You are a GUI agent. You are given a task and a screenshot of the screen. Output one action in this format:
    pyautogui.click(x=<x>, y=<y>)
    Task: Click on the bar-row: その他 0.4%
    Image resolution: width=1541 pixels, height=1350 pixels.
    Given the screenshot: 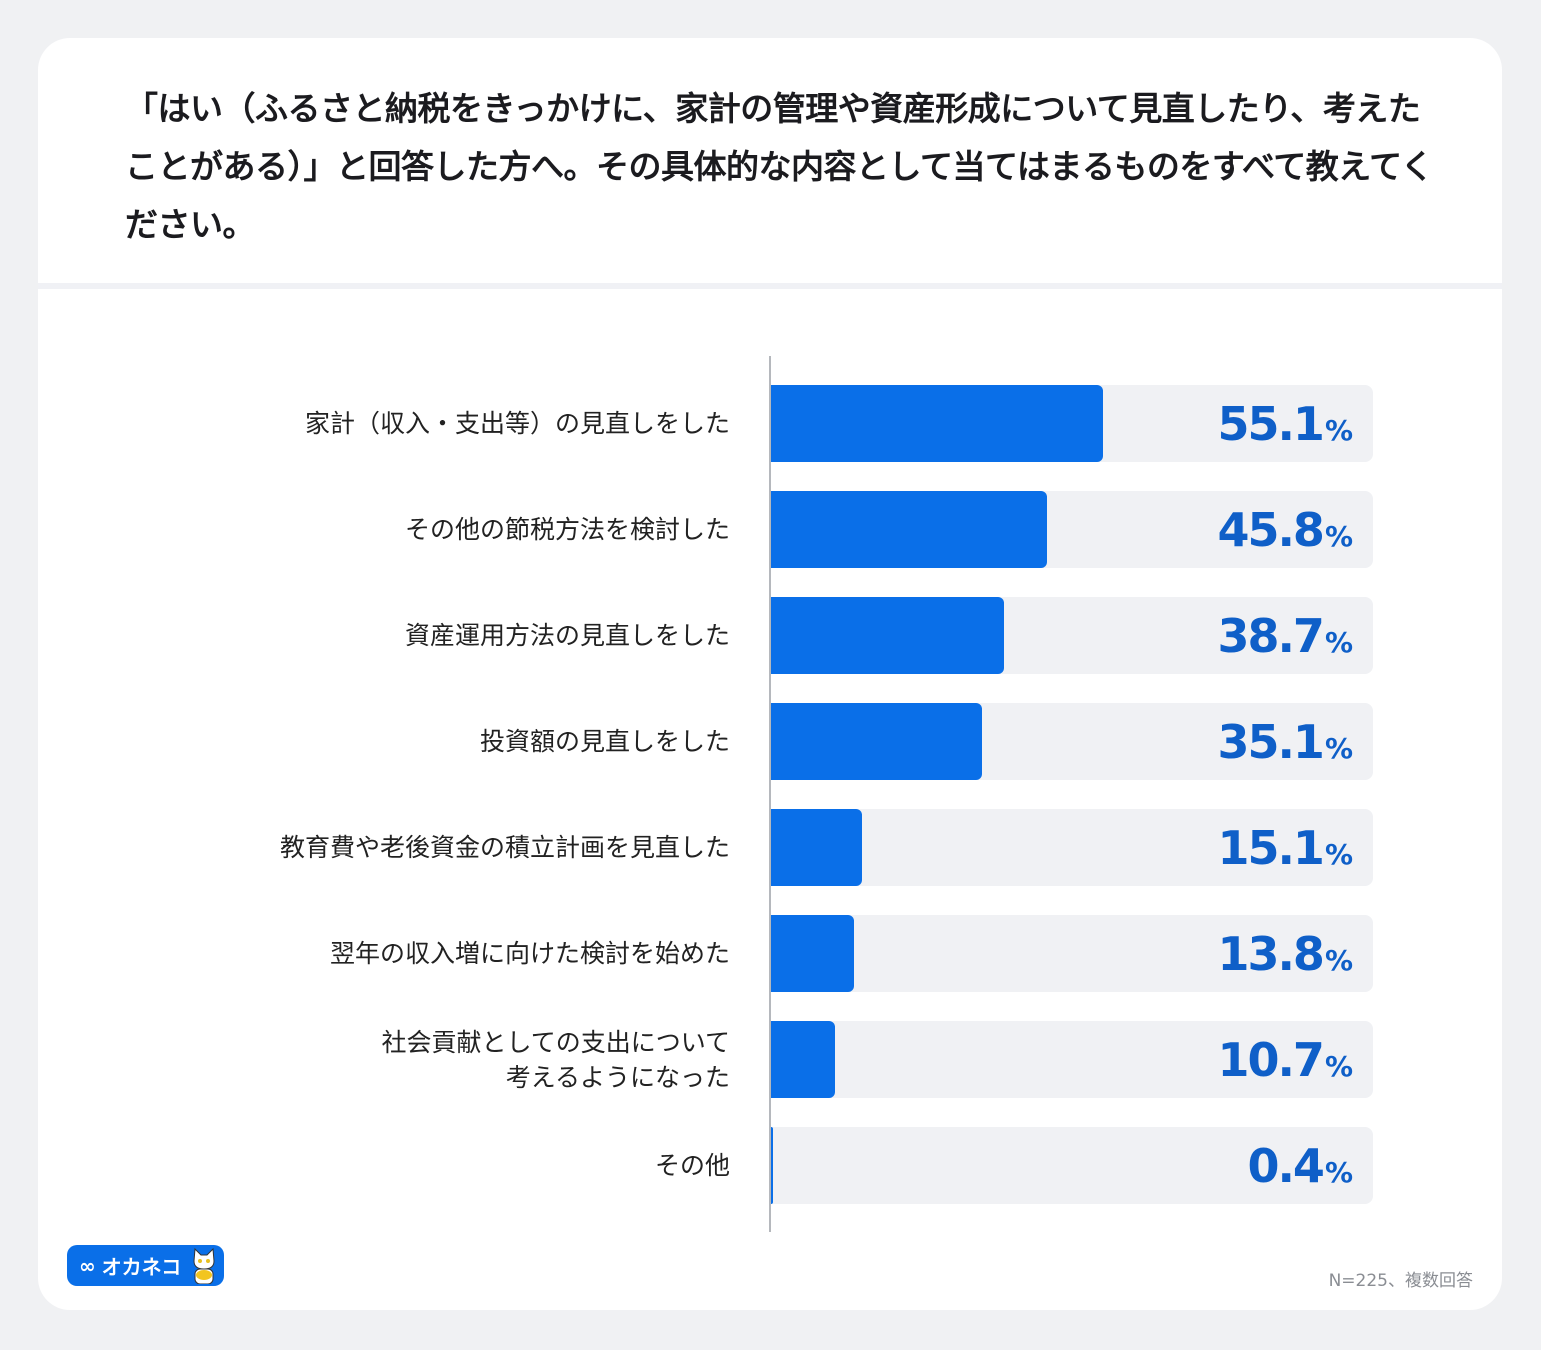 What is the action you would take?
    pyautogui.click(x=770, y=1165)
    